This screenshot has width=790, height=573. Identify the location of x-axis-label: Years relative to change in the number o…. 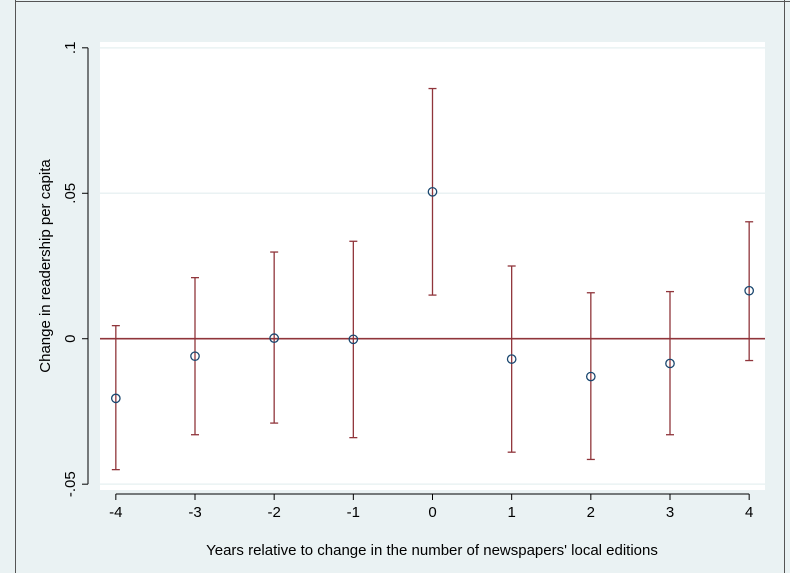
(432, 550).